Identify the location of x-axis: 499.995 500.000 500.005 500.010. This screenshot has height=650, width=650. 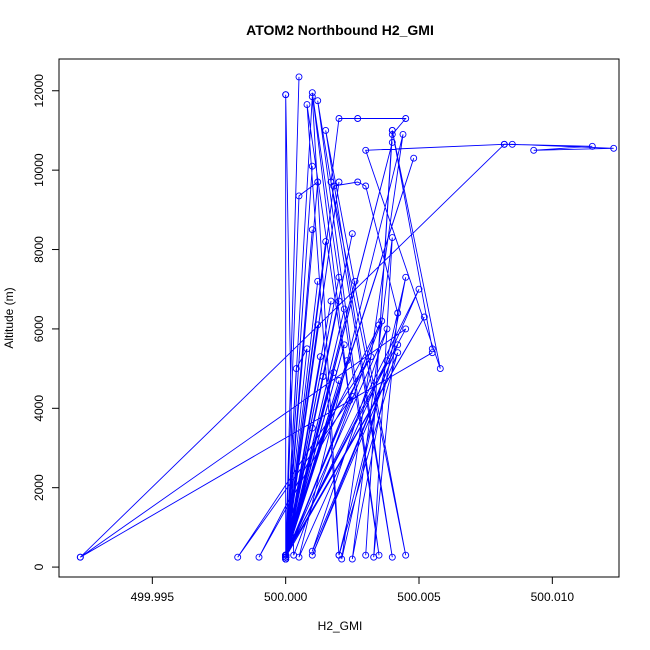
(353, 590).